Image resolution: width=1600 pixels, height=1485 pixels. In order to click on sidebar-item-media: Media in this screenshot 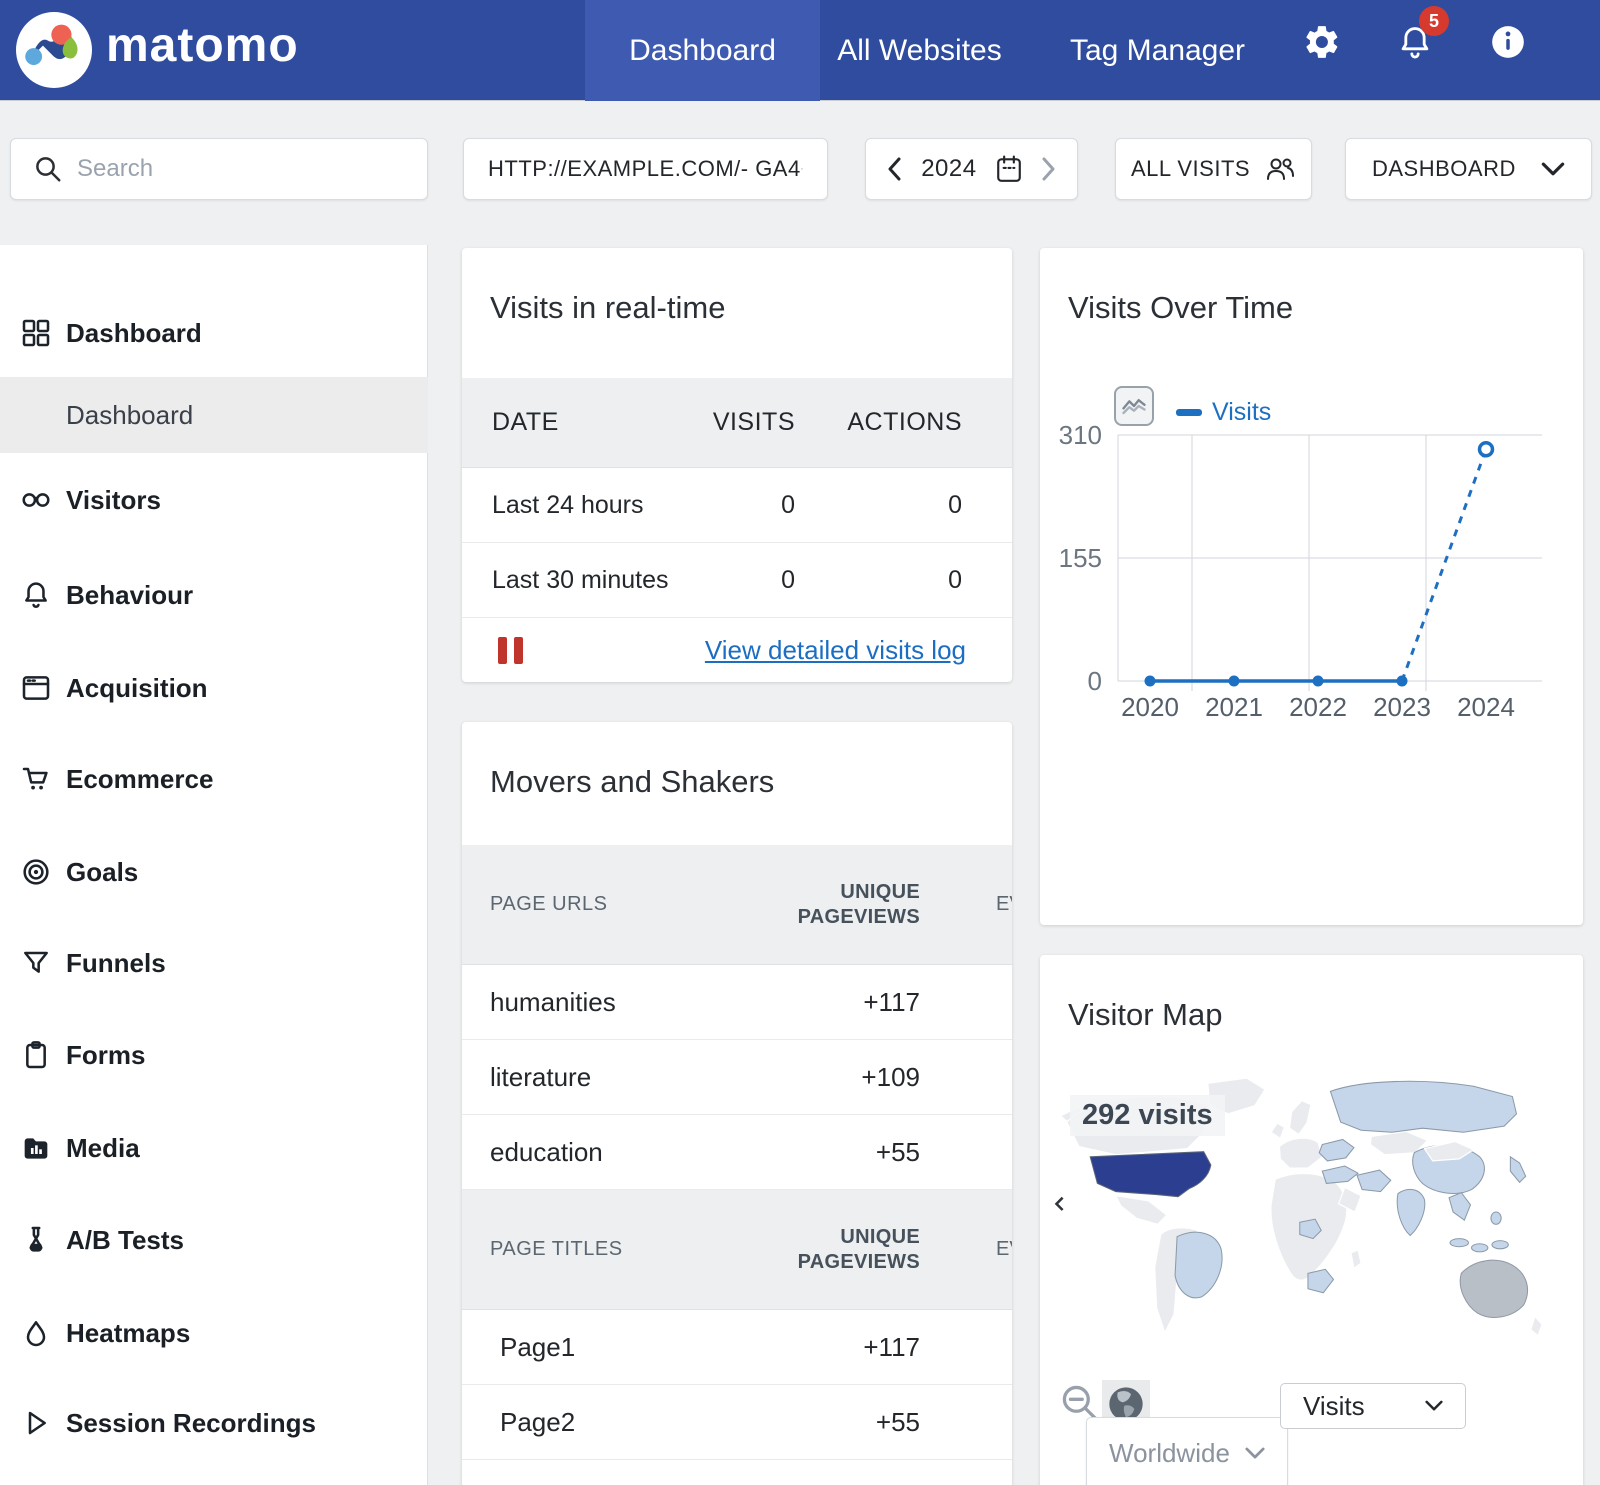, I will do `click(214, 1148)`.